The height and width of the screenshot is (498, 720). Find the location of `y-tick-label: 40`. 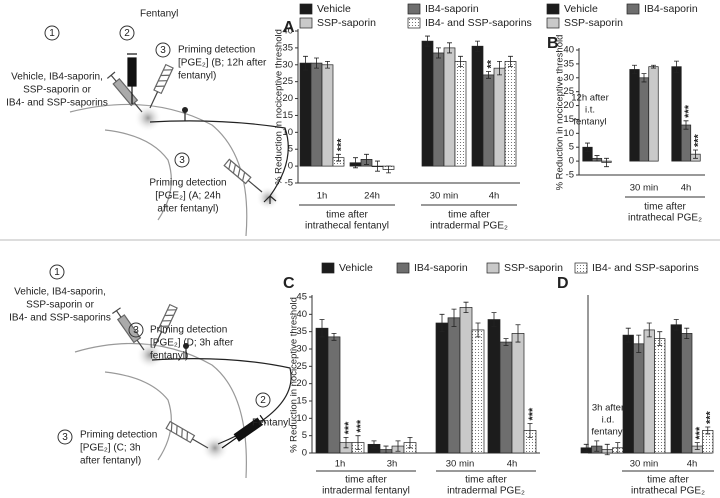

y-tick-label: 40 is located at coordinates (287, 31).